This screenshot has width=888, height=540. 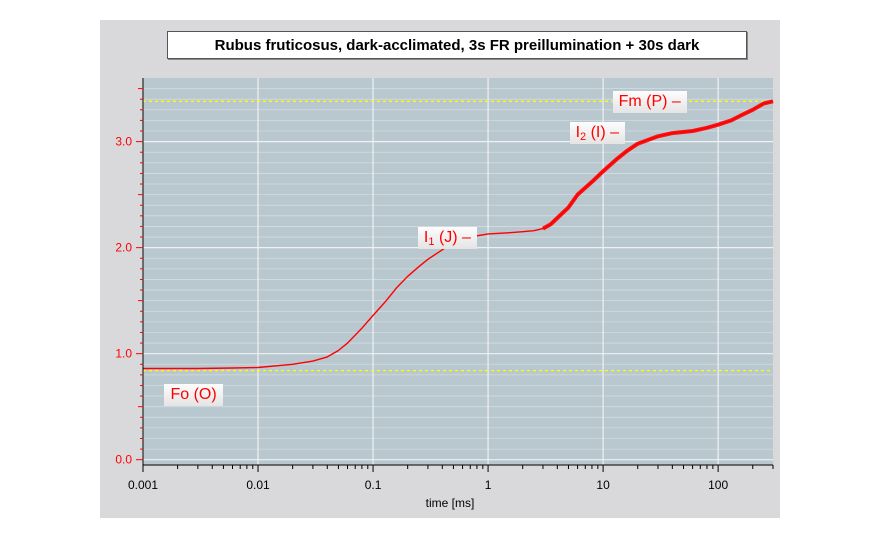 What do you see at coordinates (603, 133) in the screenshot?
I see `annotation-text: (I) –` at bounding box center [603, 133].